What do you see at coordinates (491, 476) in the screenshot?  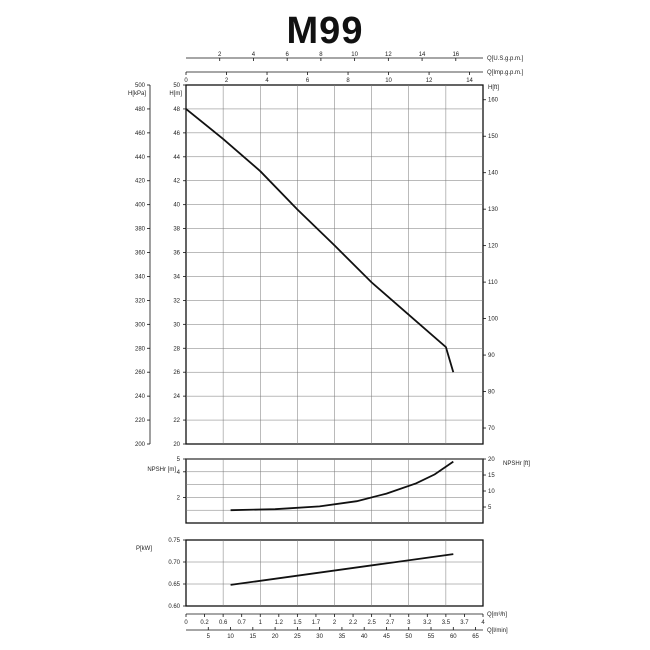 I see `npsh-tick-label-ft: 15` at bounding box center [491, 476].